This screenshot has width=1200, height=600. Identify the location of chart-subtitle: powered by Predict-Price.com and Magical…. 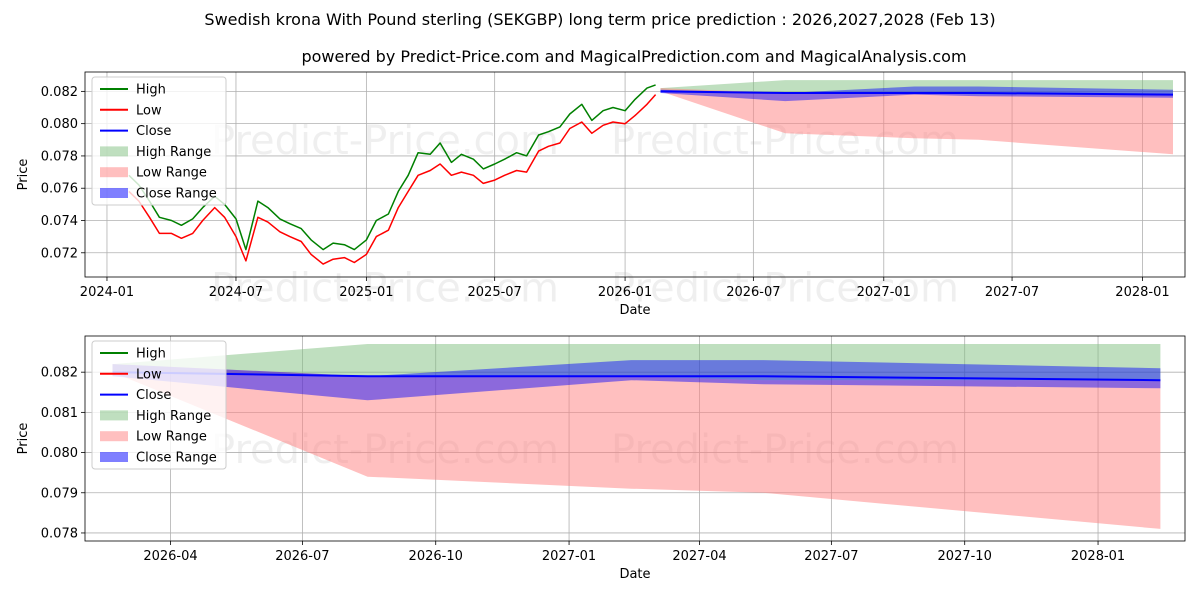
(633, 56).